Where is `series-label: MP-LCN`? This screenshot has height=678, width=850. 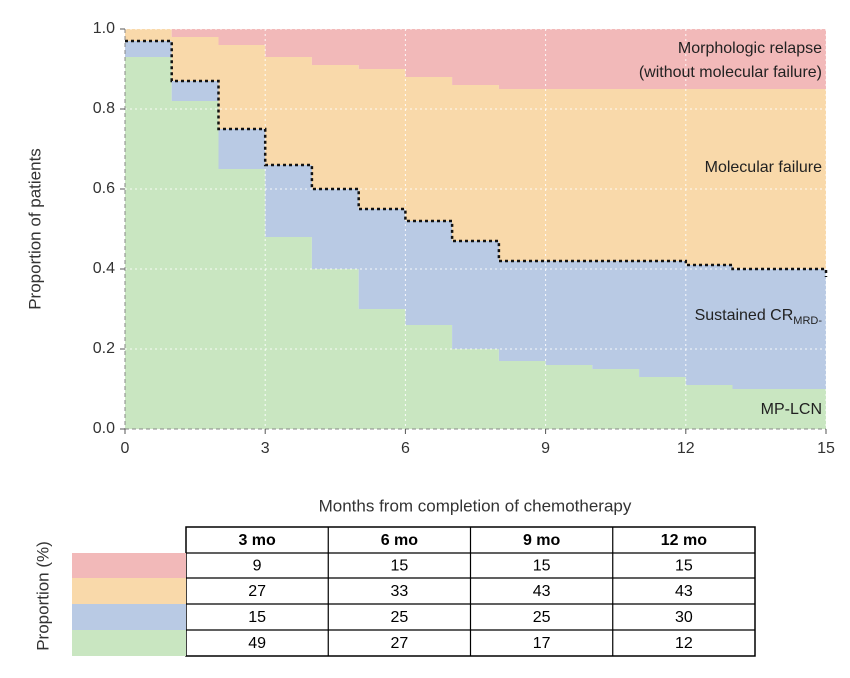 series-label: MP-LCN is located at coordinates (791, 409).